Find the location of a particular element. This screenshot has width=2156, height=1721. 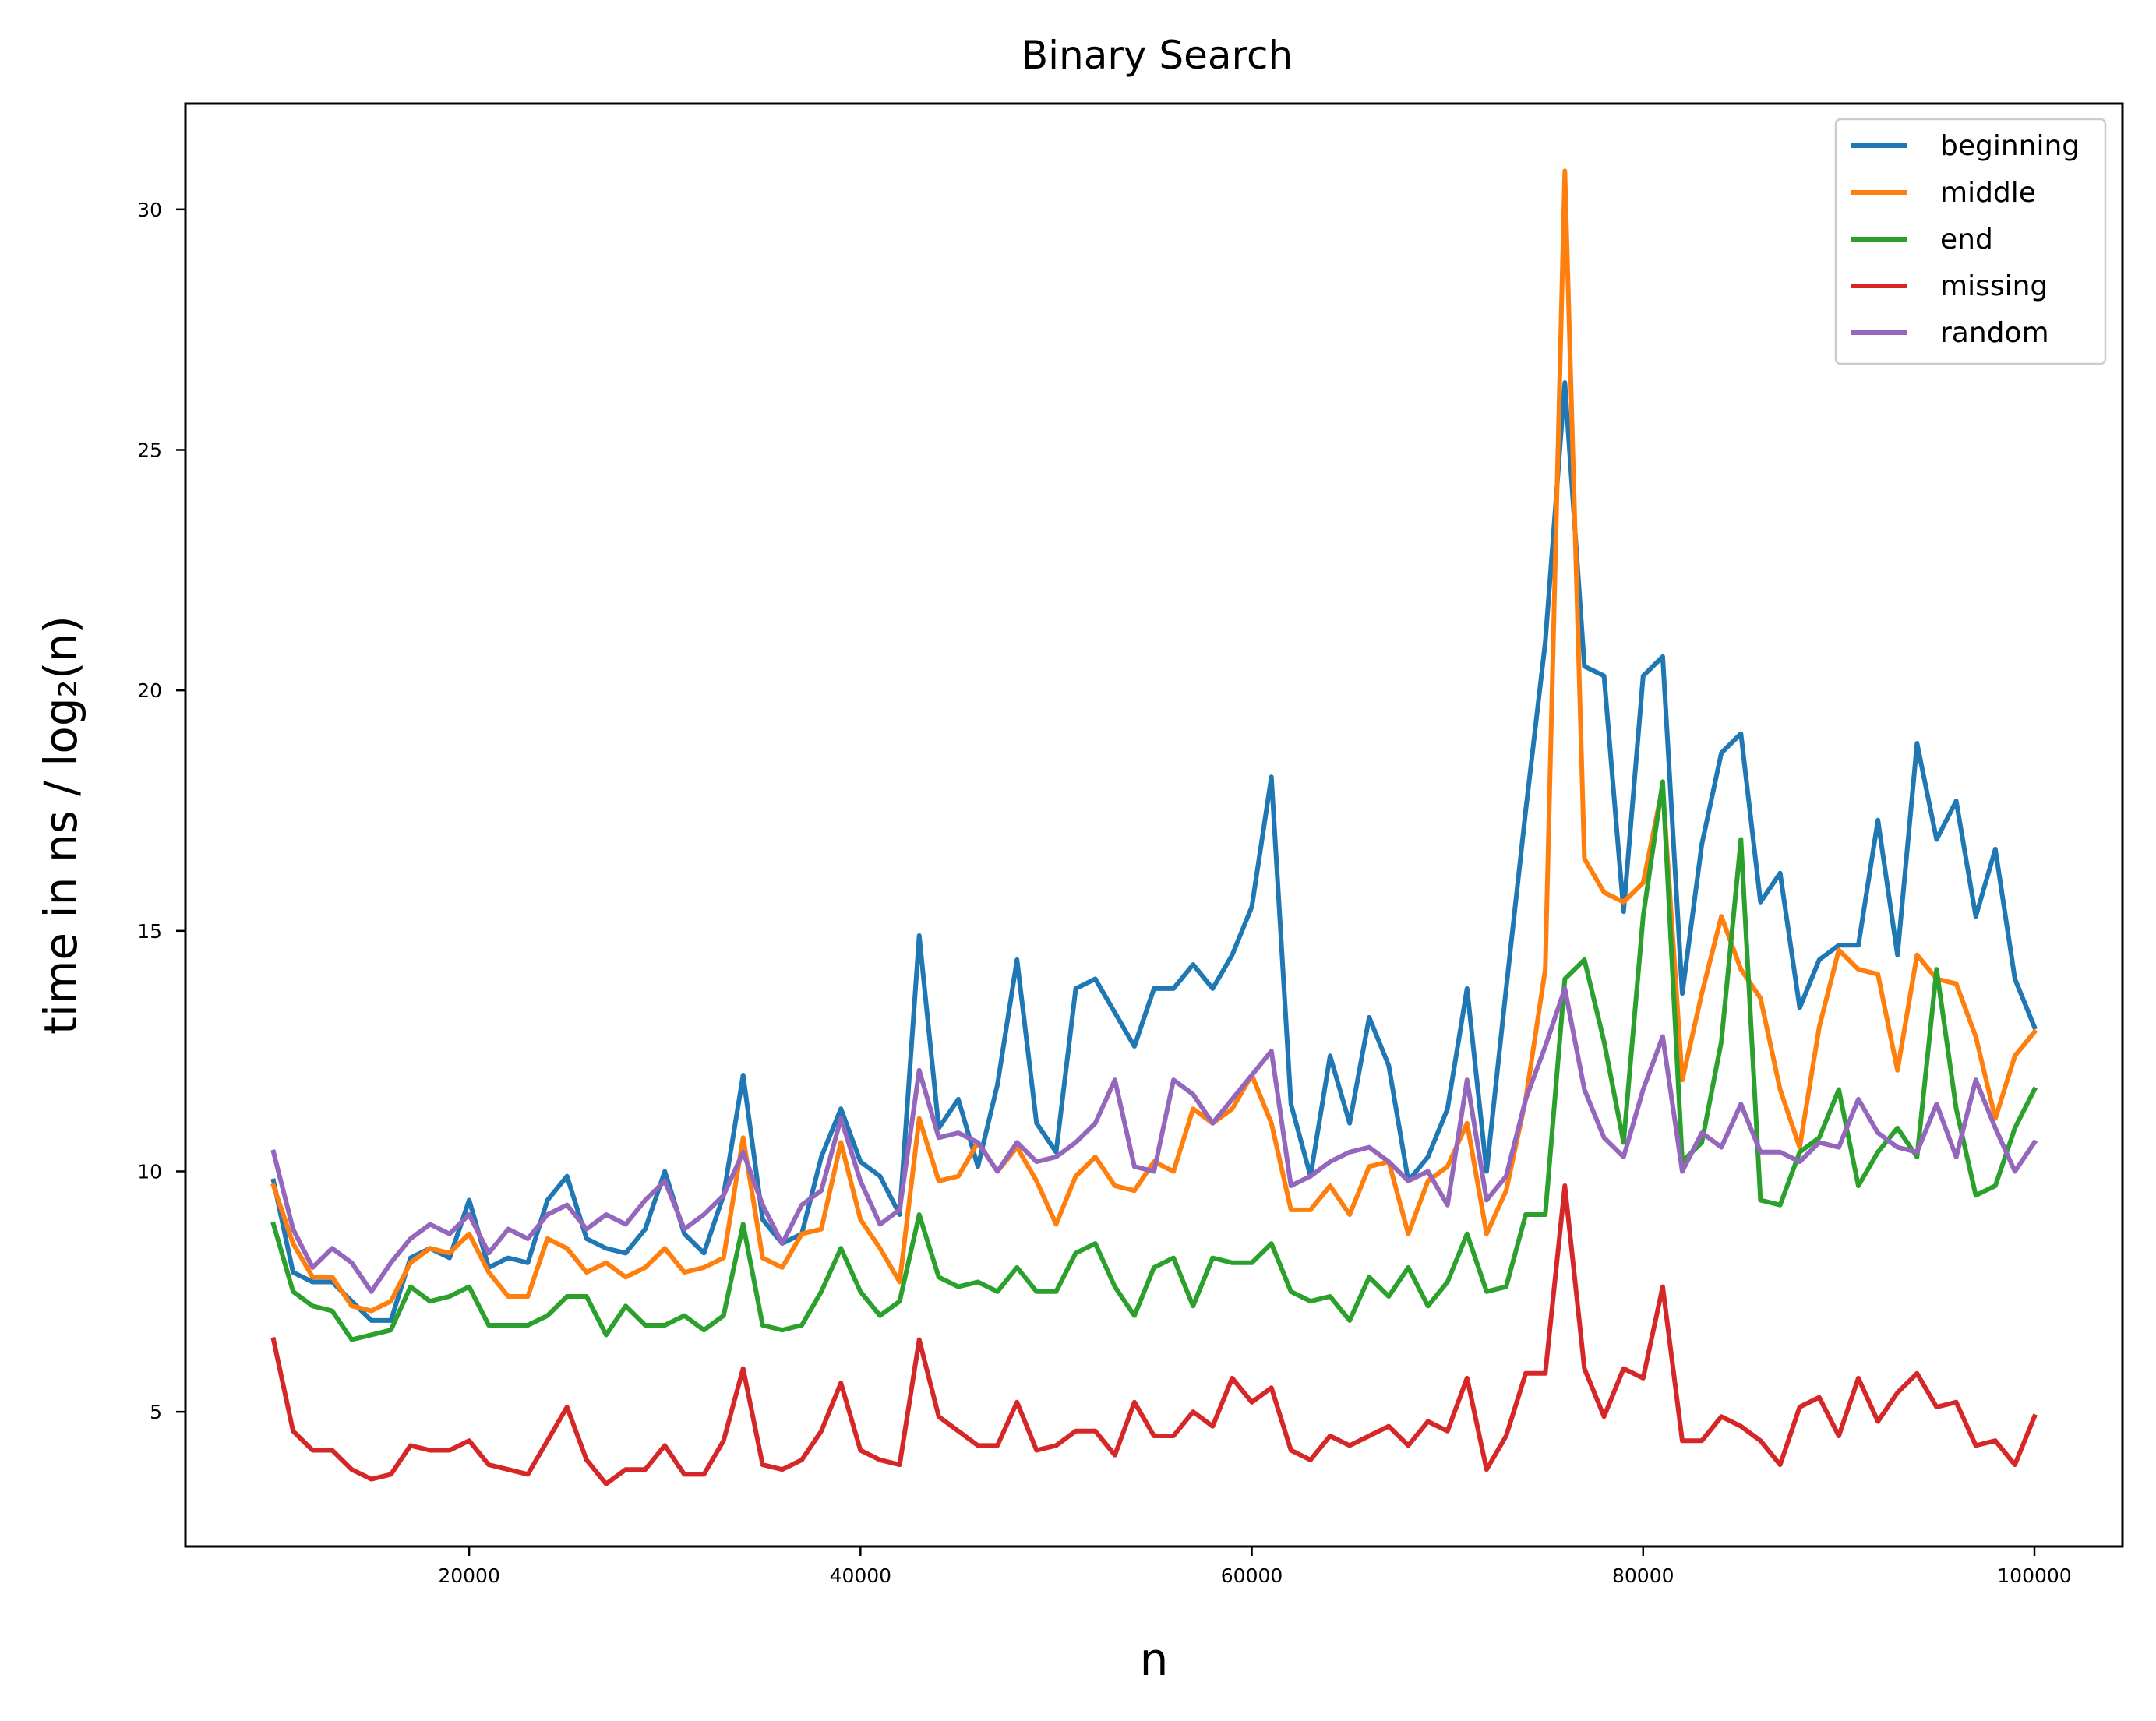

chart-title: Binary Search is located at coordinates (1157, 55).